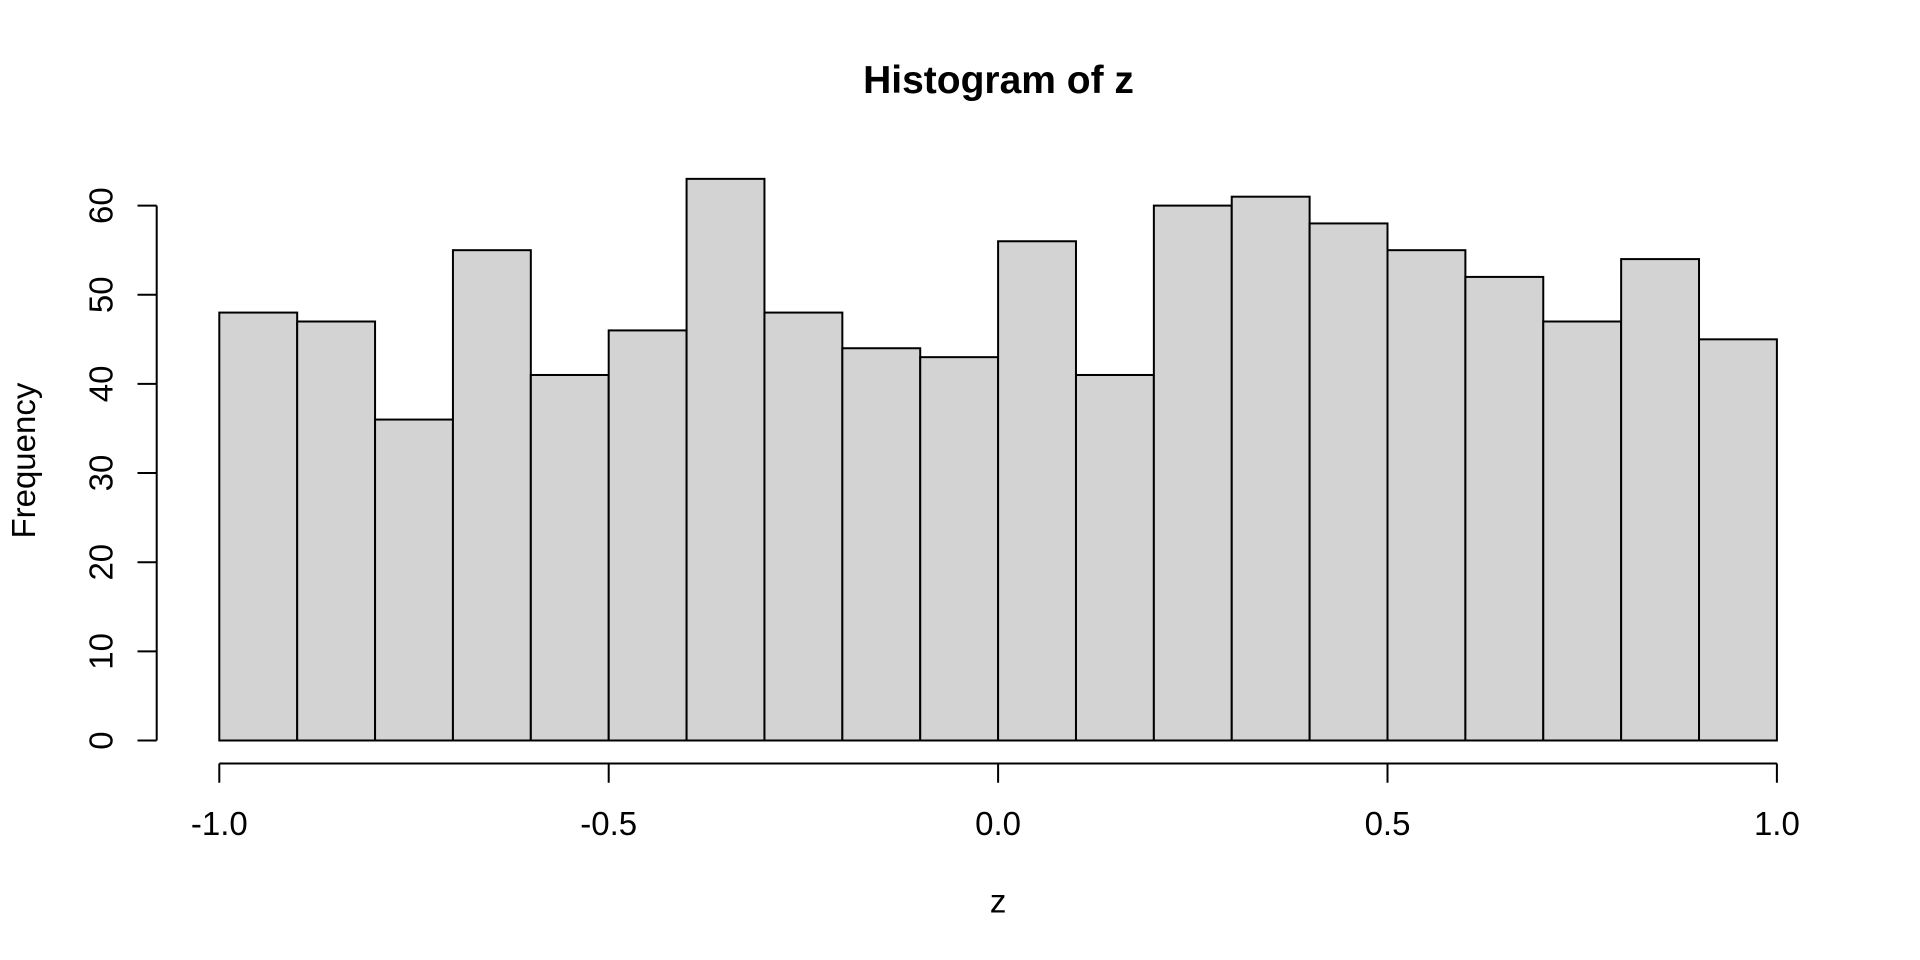 The image size is (1920, 960). What do you see at coordinates (101, 740) in the screenshot?
I see `svg-text: 0` at bounding box center [101, 740].